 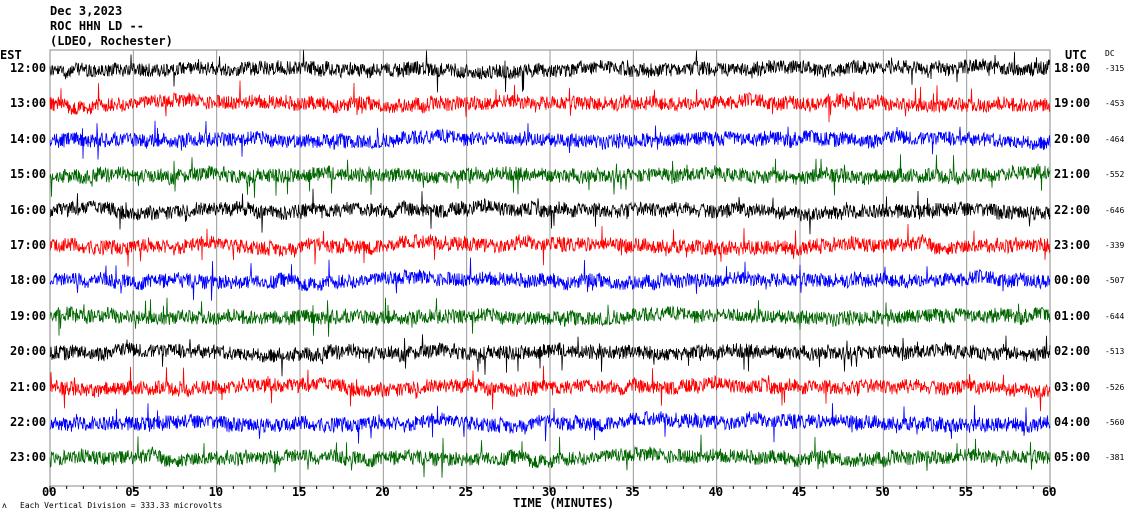 I want to click on x-tick-label: 40, so click(x=716, y=492).